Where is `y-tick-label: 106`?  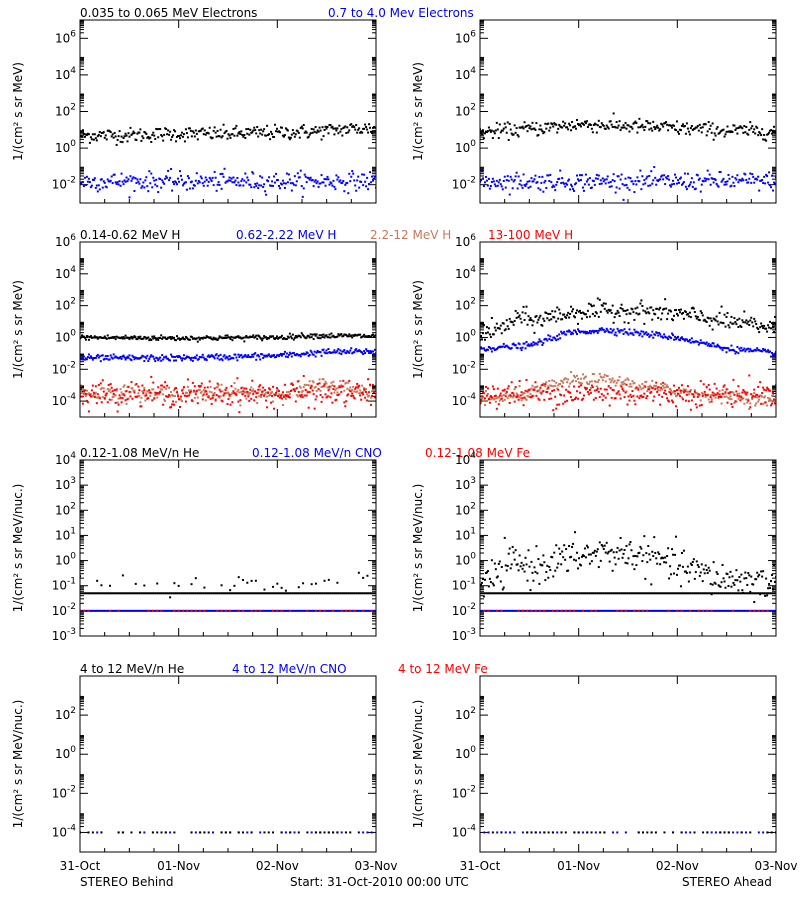 y-tick-label: 106 is located at coordinates (65, 241).